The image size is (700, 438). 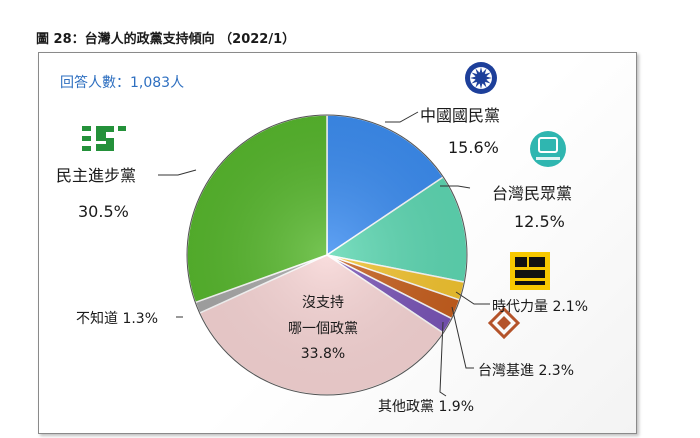 I want to click on label-tpp-pct: 12.5%, so click(x=539, y=221).